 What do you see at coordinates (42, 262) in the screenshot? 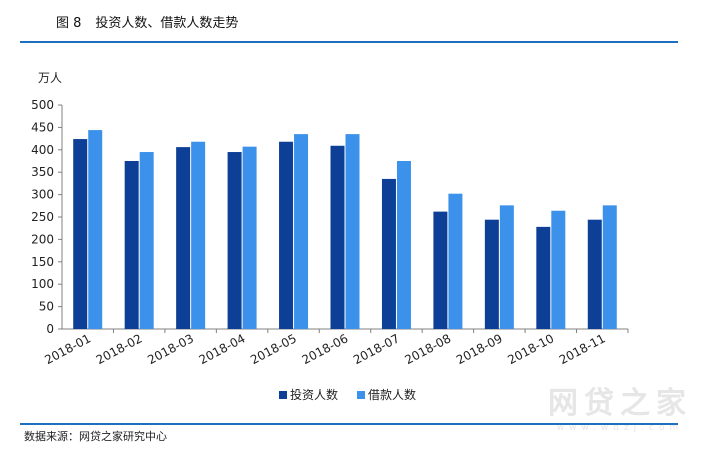
I see `y-tick-label: 150` at bounding box center [42, 262].